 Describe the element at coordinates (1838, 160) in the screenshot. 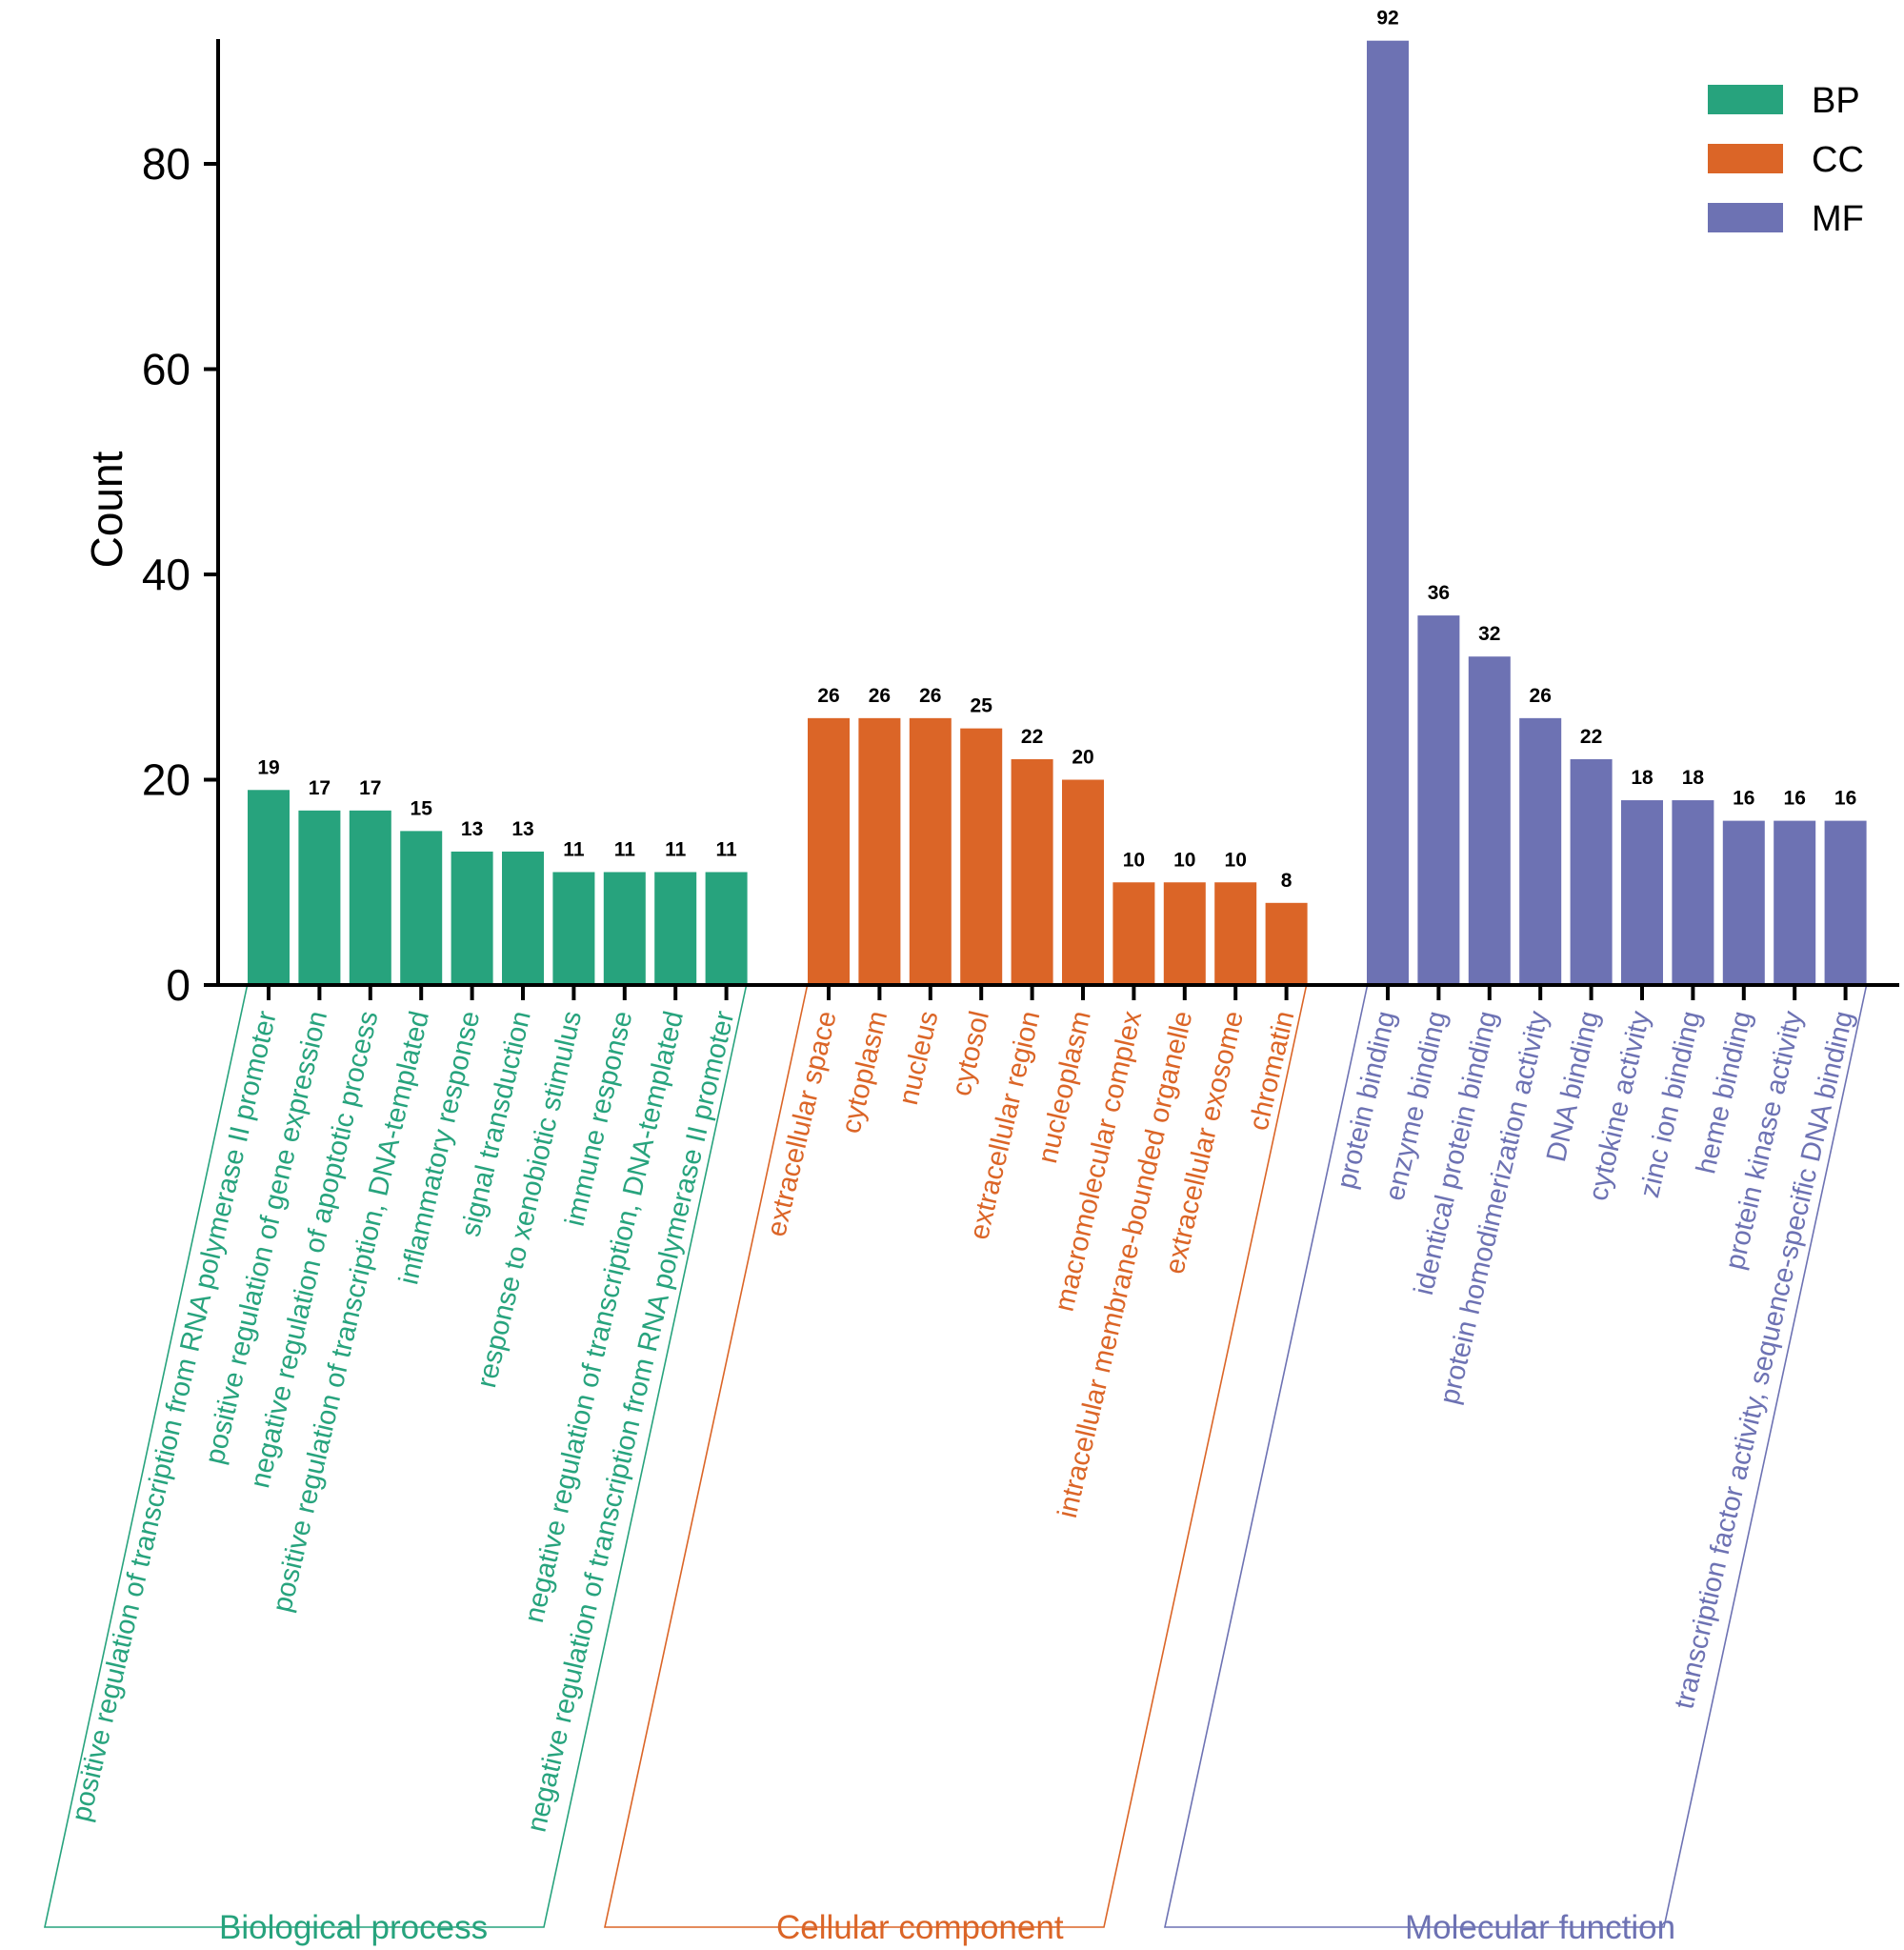

I see `legend-label-cc: CC` at that location.